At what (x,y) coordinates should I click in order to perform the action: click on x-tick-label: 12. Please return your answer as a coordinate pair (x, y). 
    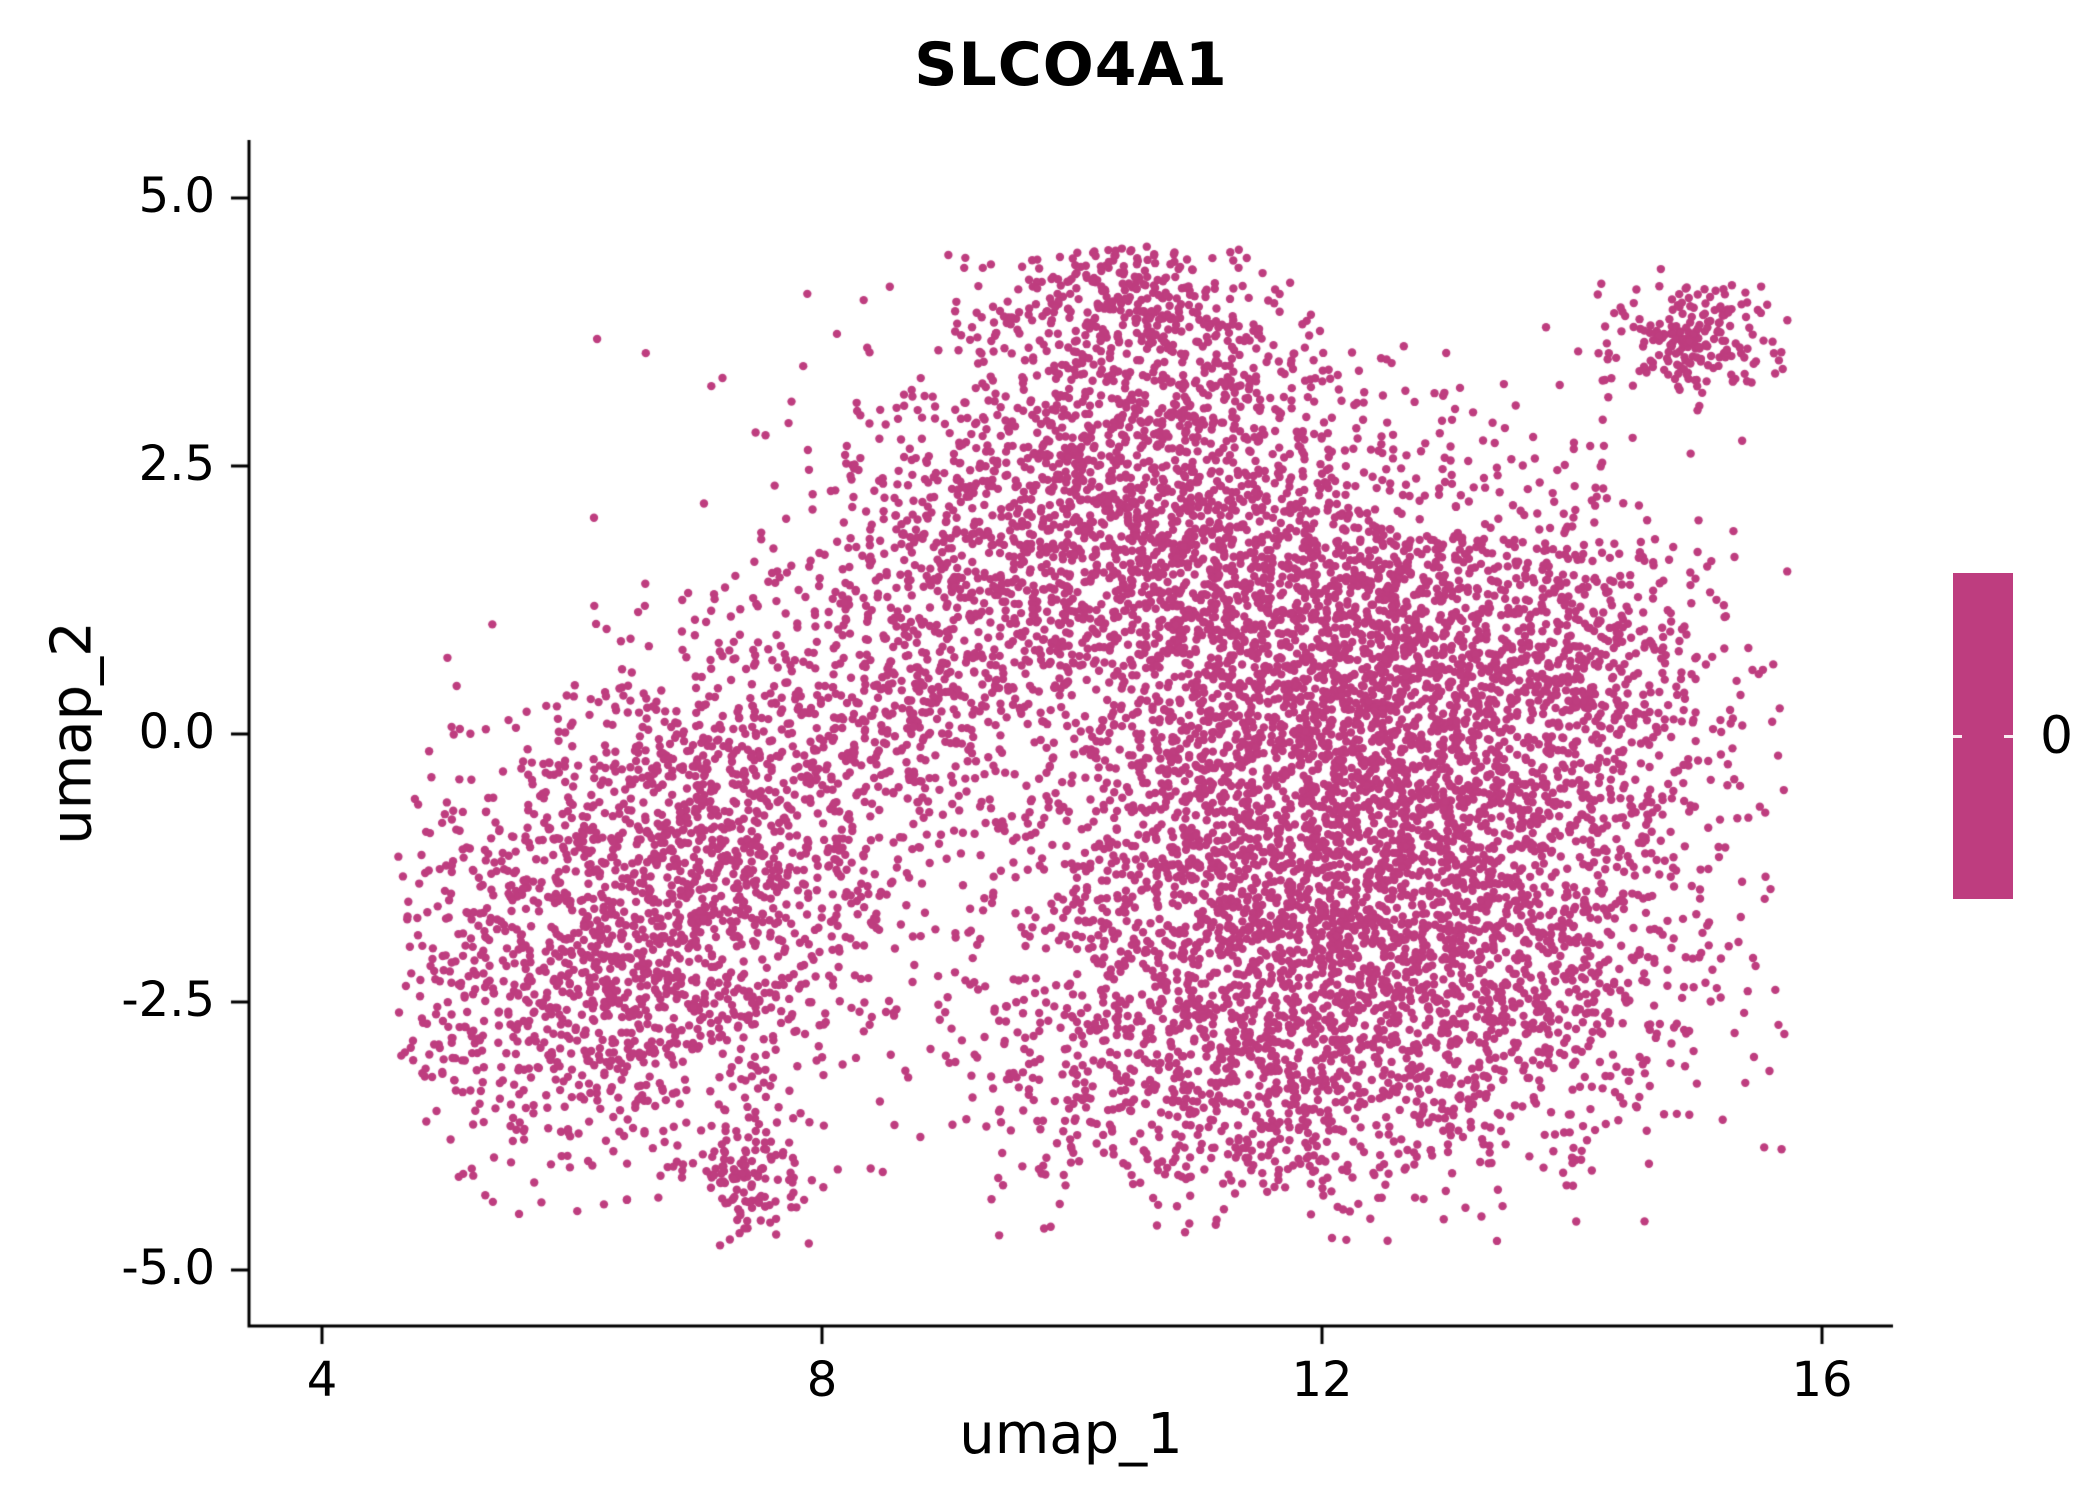
    Looking at the image, I should click on (1322, 1380).